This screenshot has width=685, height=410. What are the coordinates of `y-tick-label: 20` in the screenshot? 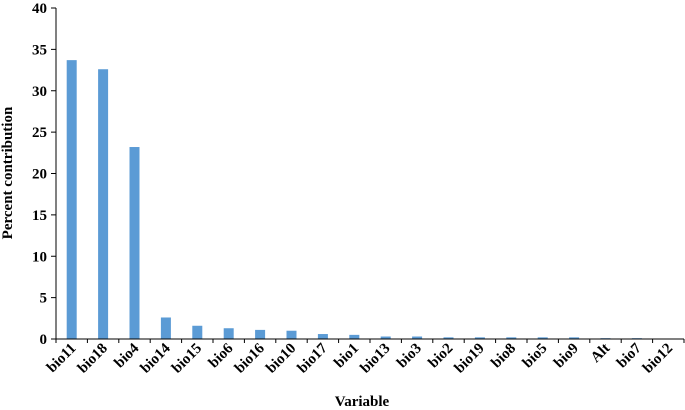 It's located at (39, 175).